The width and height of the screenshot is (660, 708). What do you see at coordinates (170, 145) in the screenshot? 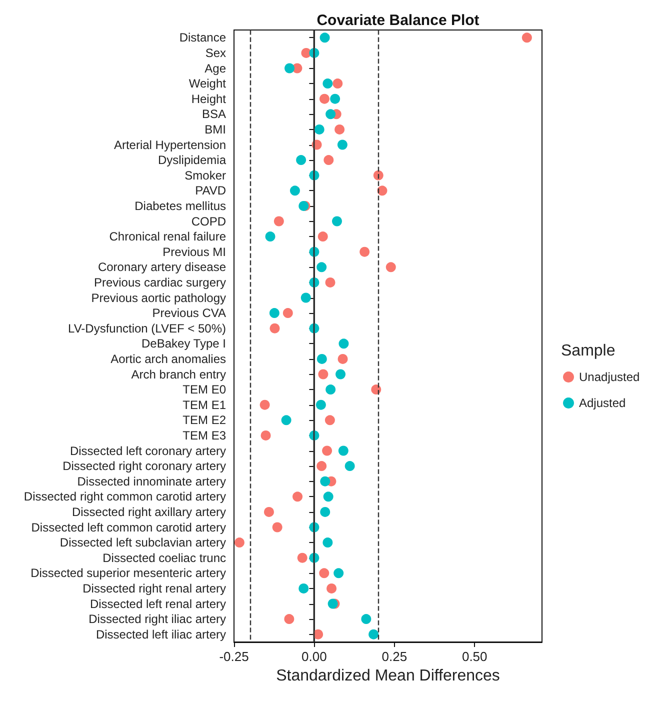
I see `y-tick-label: Arterial Hypertension` at bounding box center [170, 145].